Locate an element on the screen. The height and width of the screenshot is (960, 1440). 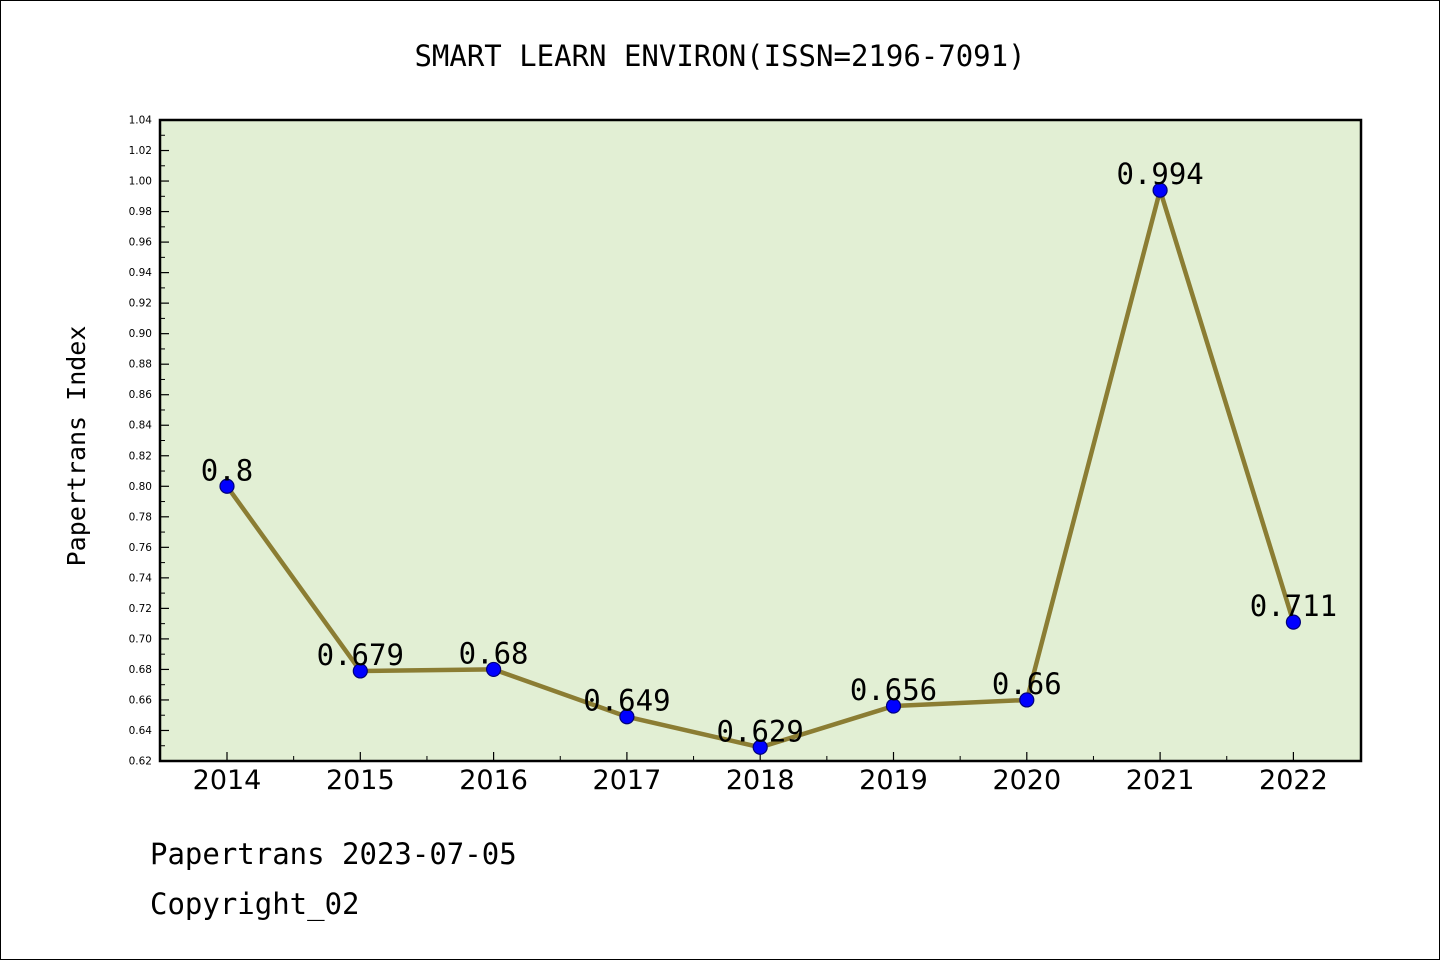
y-tick-label: 0.76 is located at coordinates (141, 548).